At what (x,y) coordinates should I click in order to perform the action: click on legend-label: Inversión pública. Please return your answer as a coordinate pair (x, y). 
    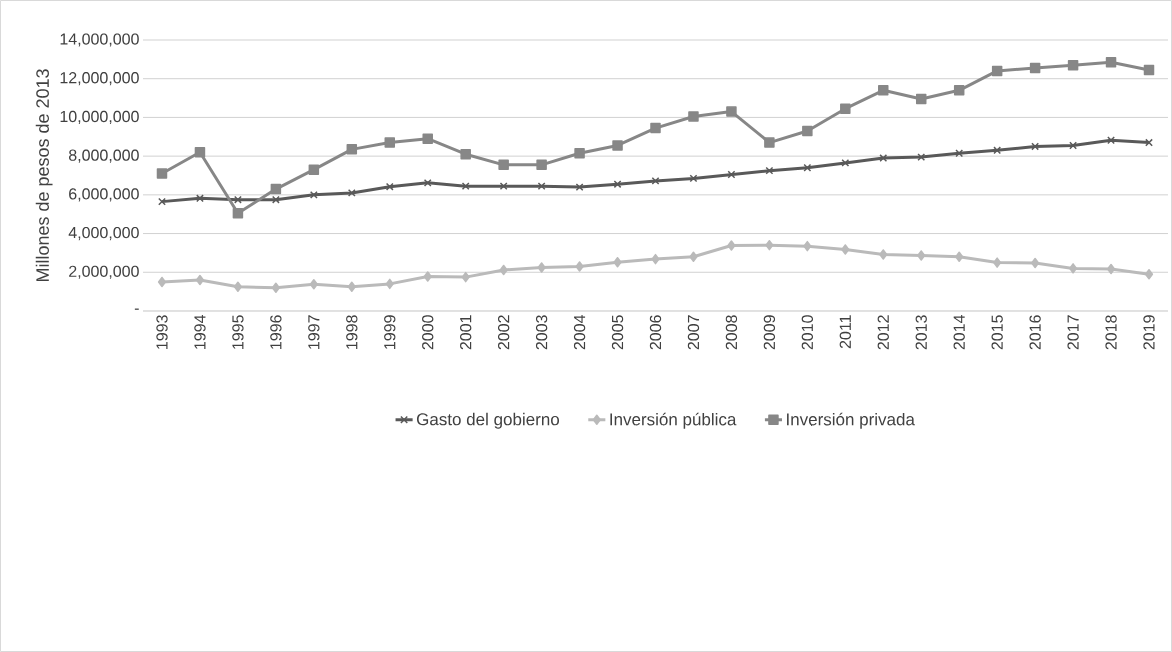
    Looking at the image, I should click on (673, 420).